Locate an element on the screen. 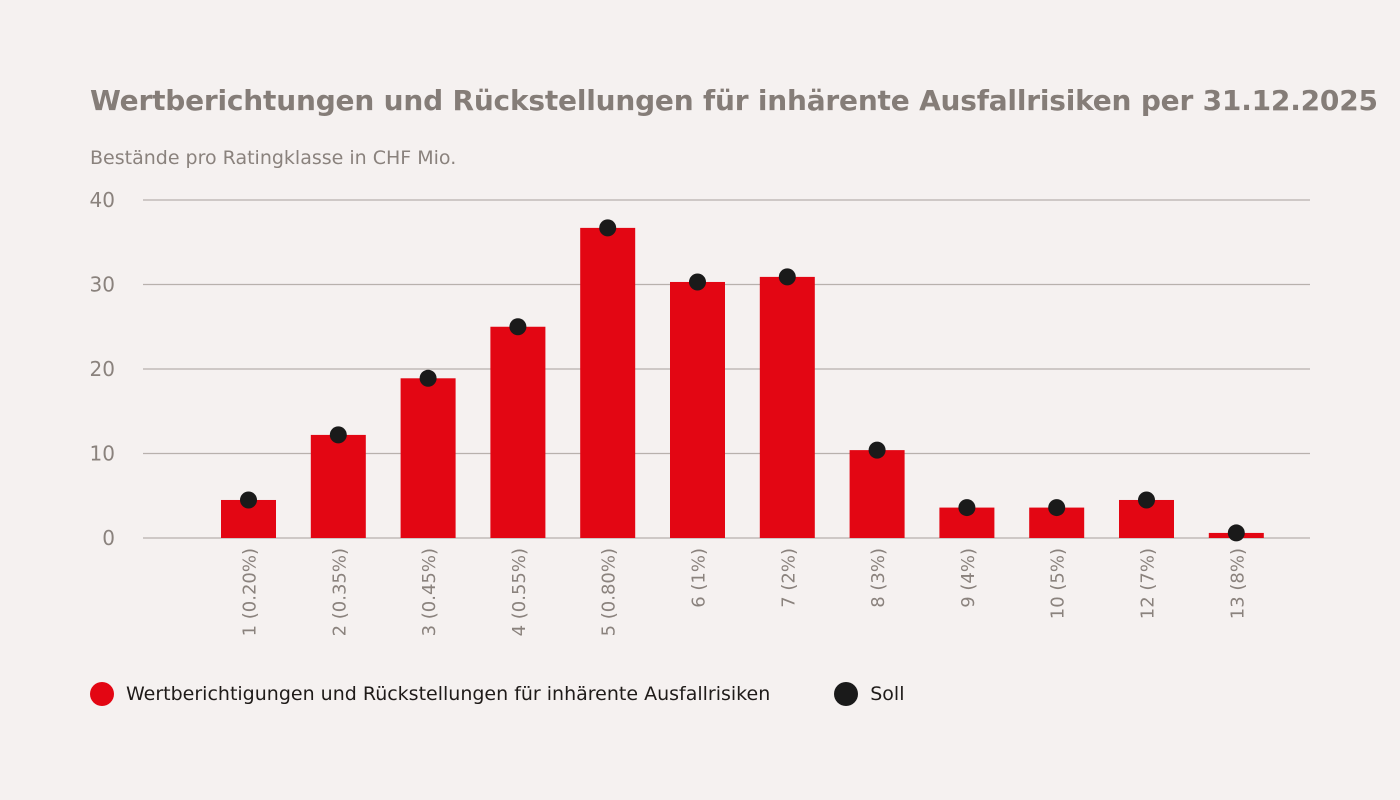 The image size is (1400, 800). x-tick-label: 2 (0.35%) is located at coordinates (339, 592).